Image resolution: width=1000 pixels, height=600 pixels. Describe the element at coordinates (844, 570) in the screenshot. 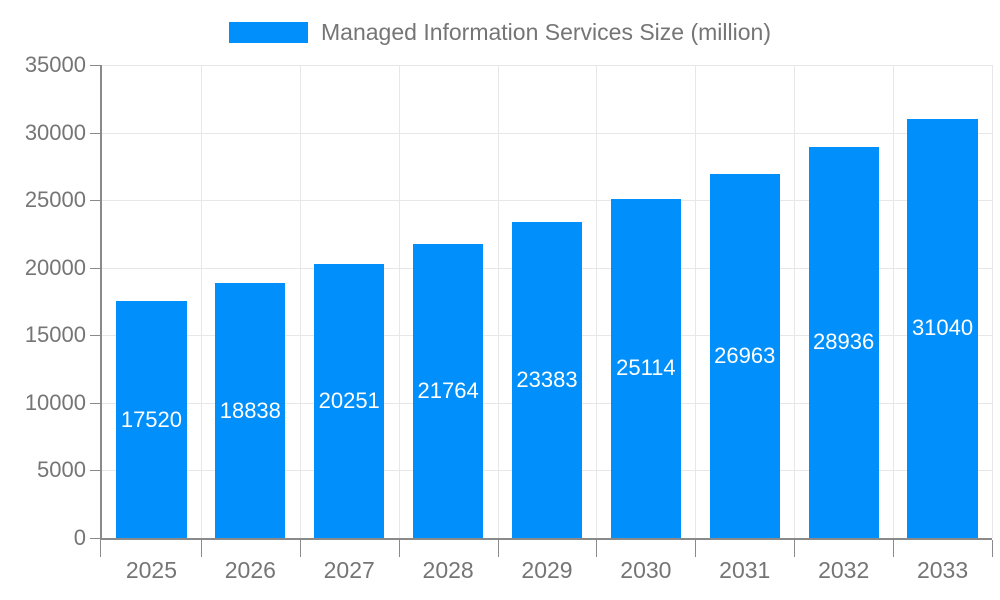

I see `x-axis-tick-label: 2032` at that location.